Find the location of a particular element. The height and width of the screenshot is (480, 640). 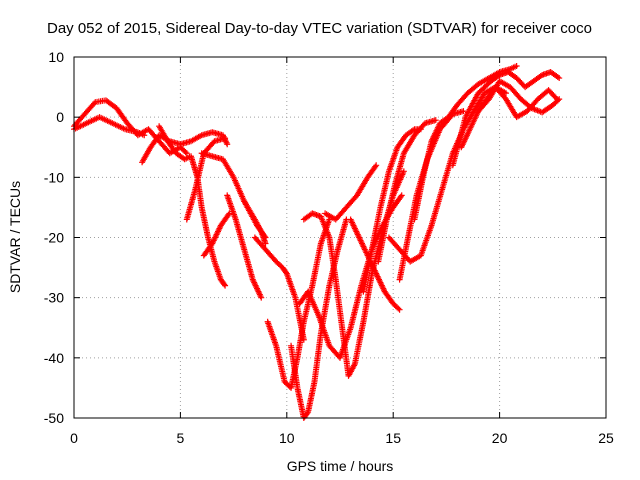

y-tick-label: -30 is located at coordinates (54, 298).